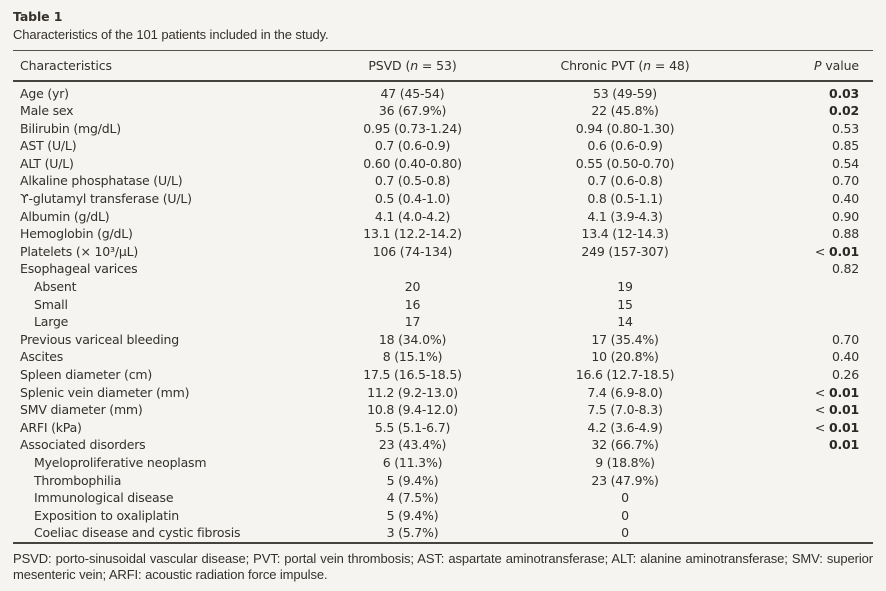  What do you see at coordinates (412, 498) in the screenshot?
I see `psvd-value: 4 (7.5%)` at bounding box center [412, 498].